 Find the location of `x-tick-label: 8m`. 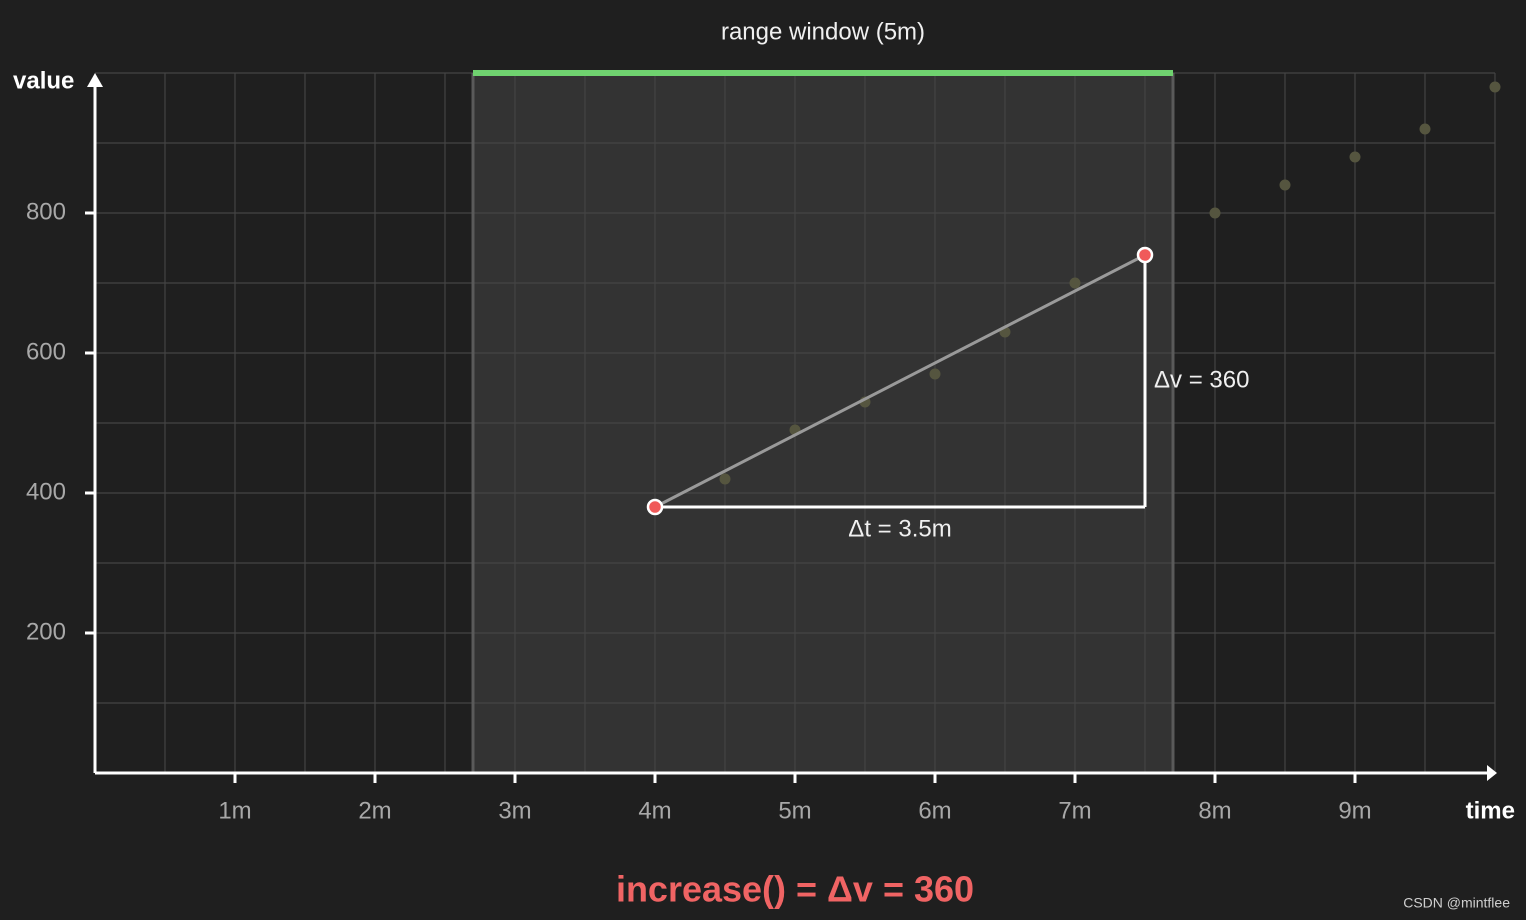

x-tick-label: 8m is located at coordinates (1214, 810).